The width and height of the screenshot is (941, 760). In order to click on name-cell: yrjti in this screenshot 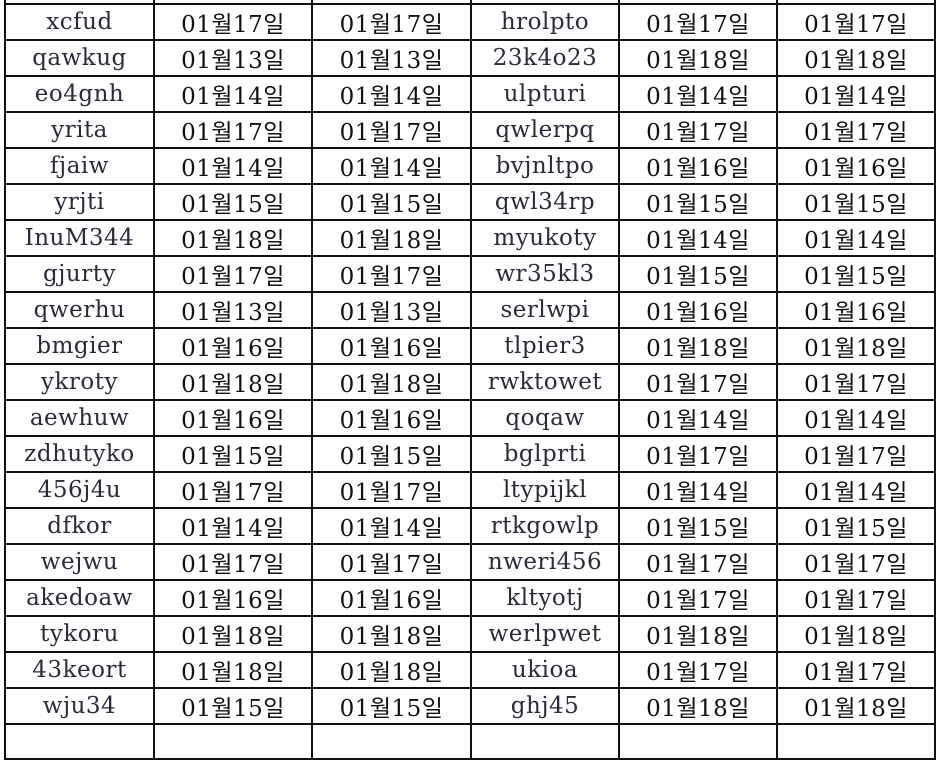, I will do `click(79, 202)`.